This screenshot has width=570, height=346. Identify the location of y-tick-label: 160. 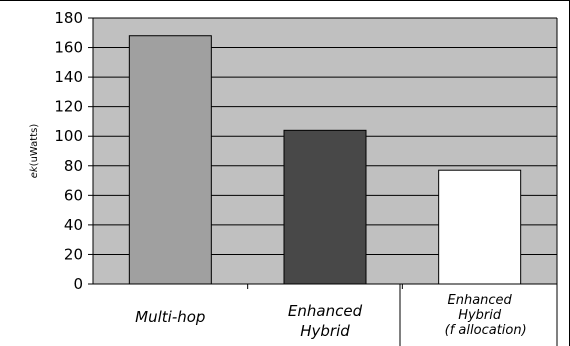
(68, 48).